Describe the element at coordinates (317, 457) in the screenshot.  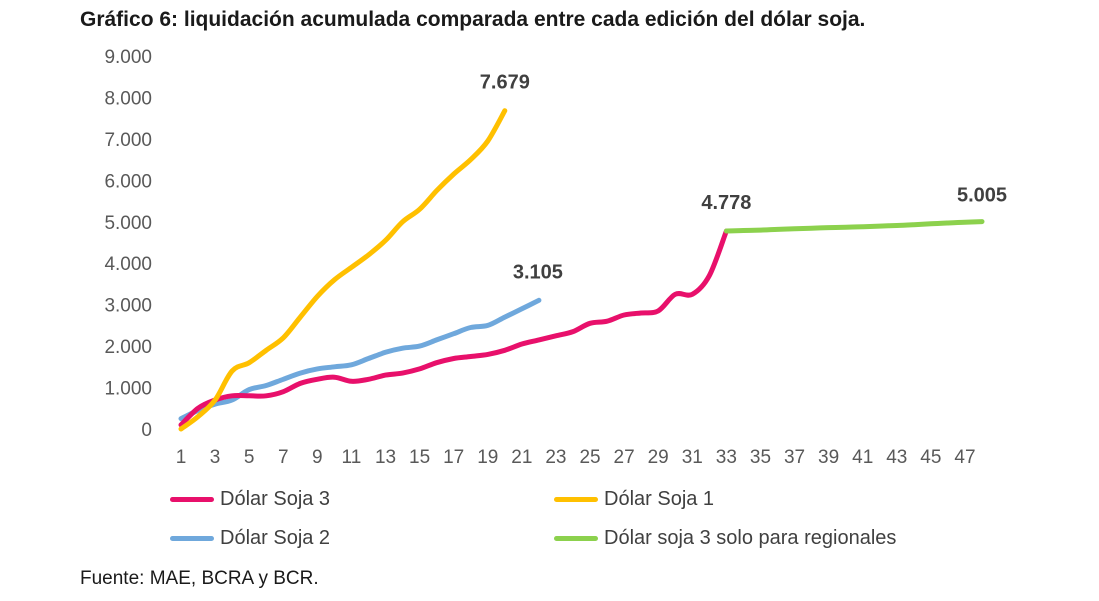
I see `x-tick-label: 9` at that location.